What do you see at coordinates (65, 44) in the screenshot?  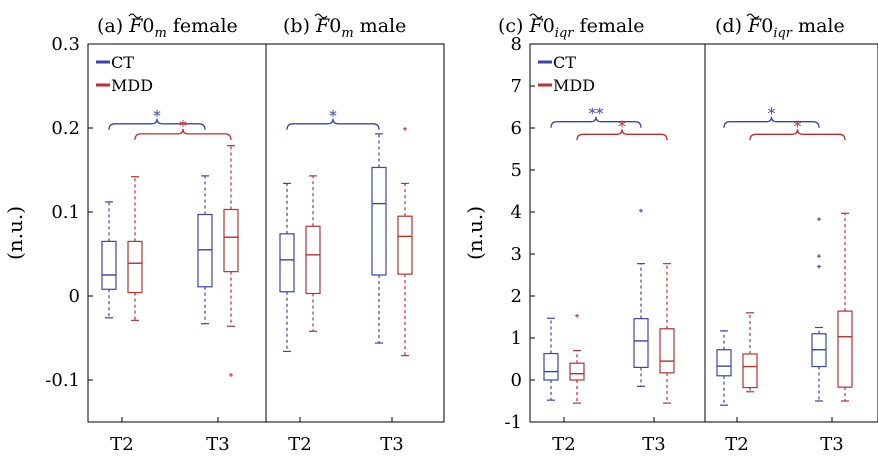 I see `ytick-label: 0.3` at bounding box center [65, 44].